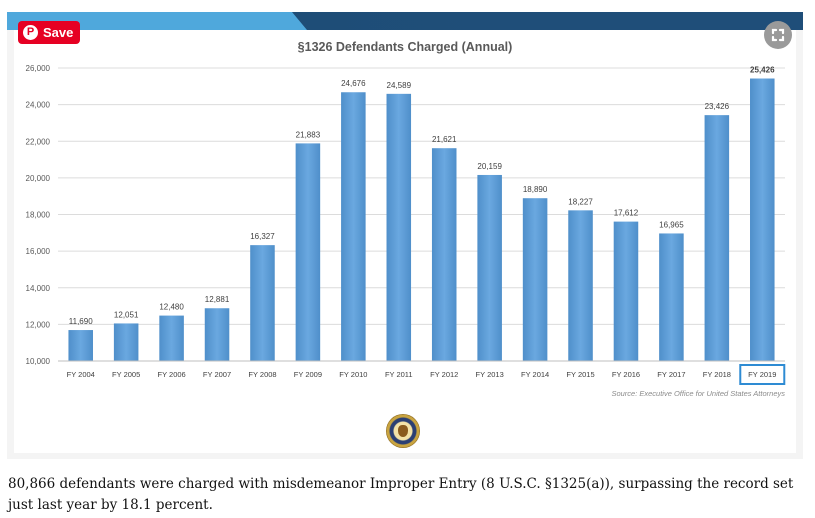  I want to click on doj-seal-icon, so click(403, 431).